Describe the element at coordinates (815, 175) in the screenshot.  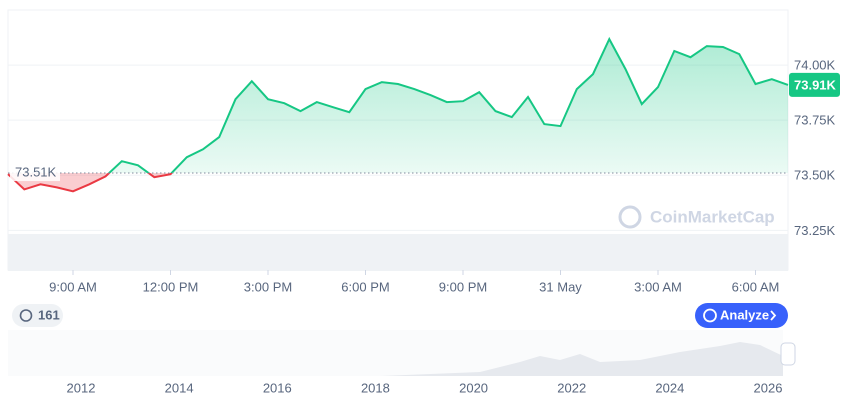
I see `y-tick-label: 73.50K` at that location.